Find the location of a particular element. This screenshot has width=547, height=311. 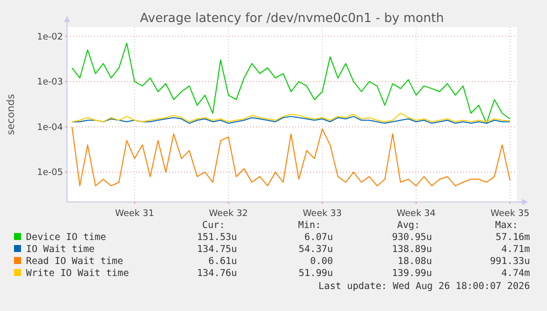

x-tick-label: Week 34 is located at coordinates (416, 214).